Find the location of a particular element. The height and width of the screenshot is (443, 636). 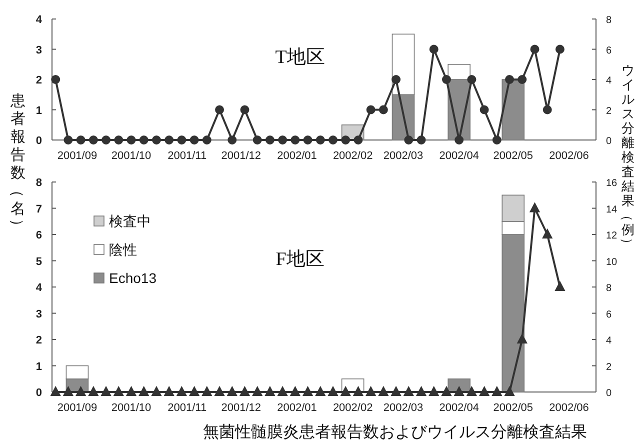

text: 無菌性髄膜炎患者報告数およびウイルス分離検査結果 is located at coordinates (395, 432).